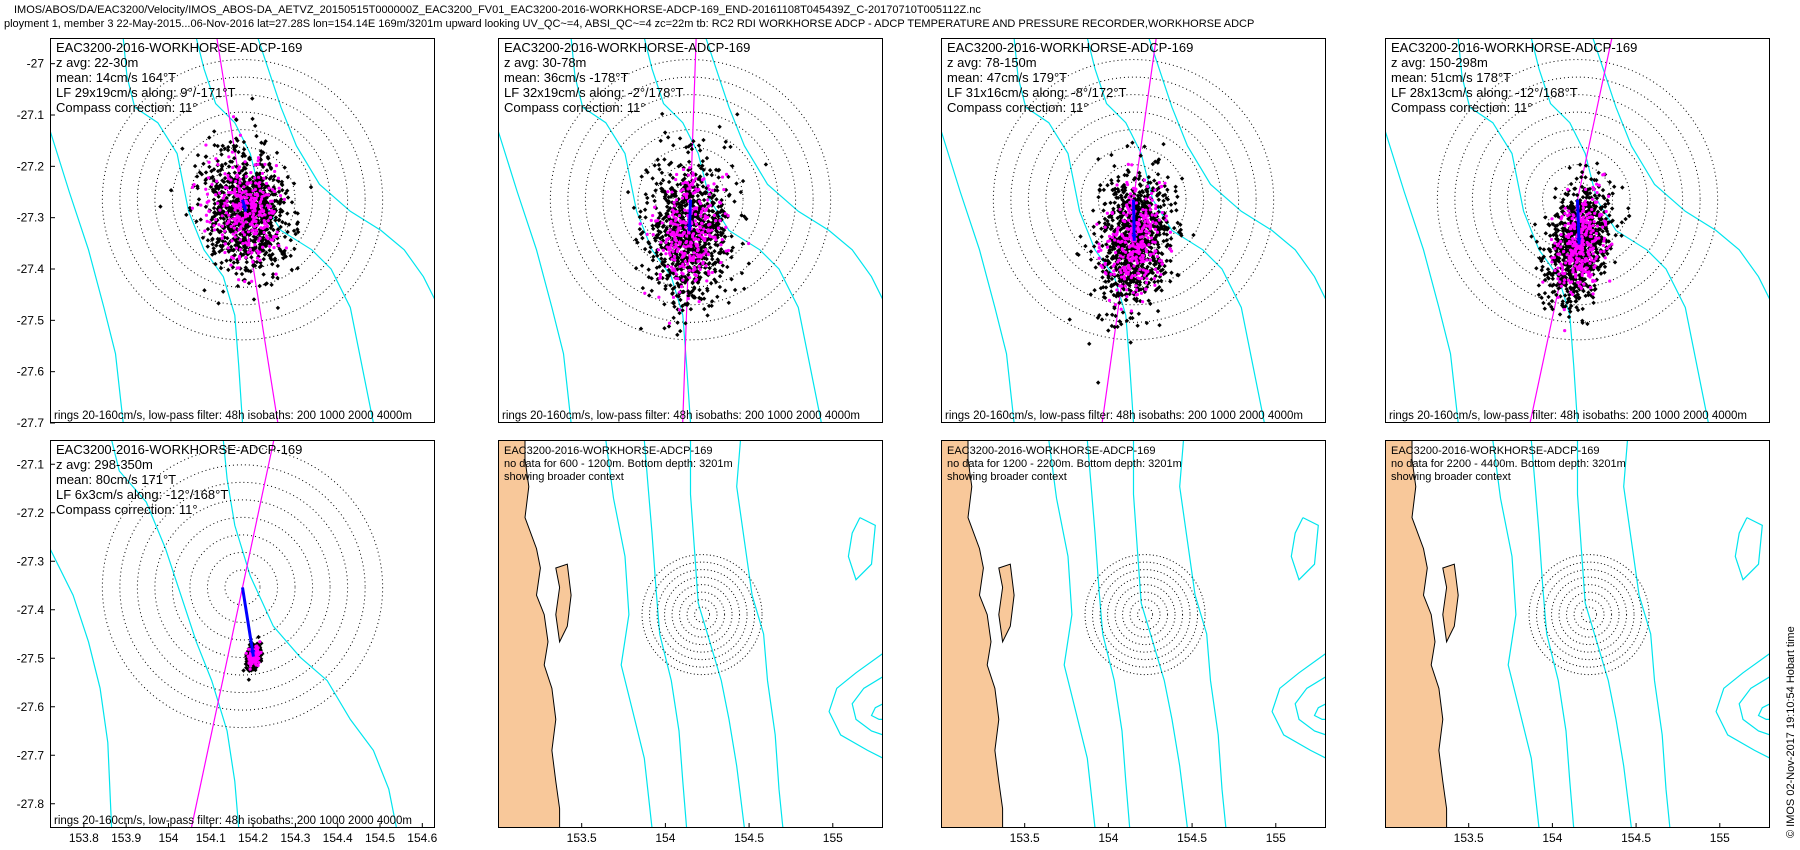  I want to click on panel-info-line: LF 29x19cm/s along: 9°/-171°T, so click(146, 92).